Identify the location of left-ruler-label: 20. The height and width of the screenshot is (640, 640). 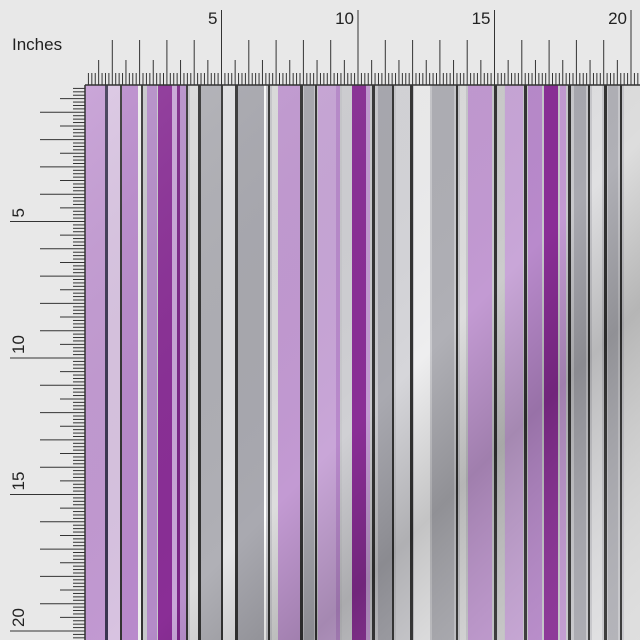
(18, 617).